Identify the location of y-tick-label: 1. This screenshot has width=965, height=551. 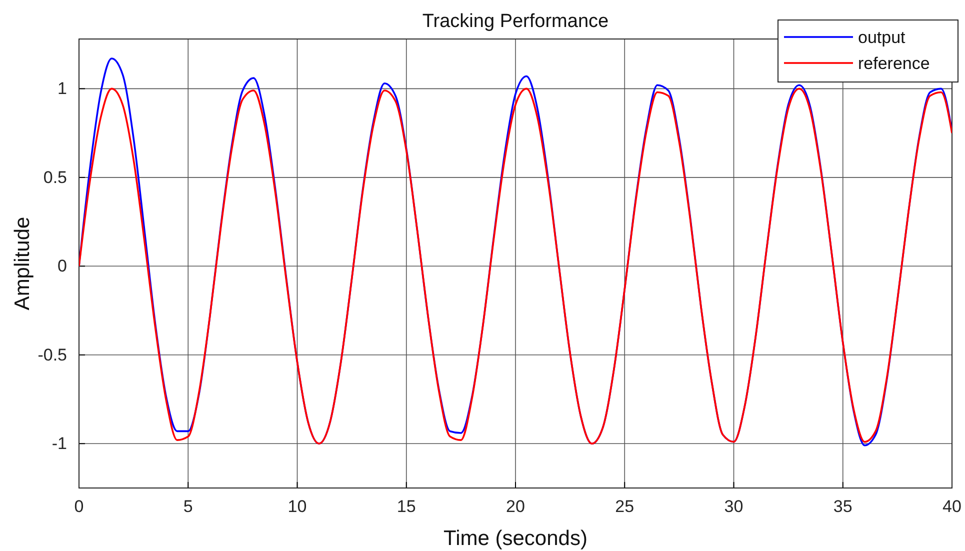
(62, 88).